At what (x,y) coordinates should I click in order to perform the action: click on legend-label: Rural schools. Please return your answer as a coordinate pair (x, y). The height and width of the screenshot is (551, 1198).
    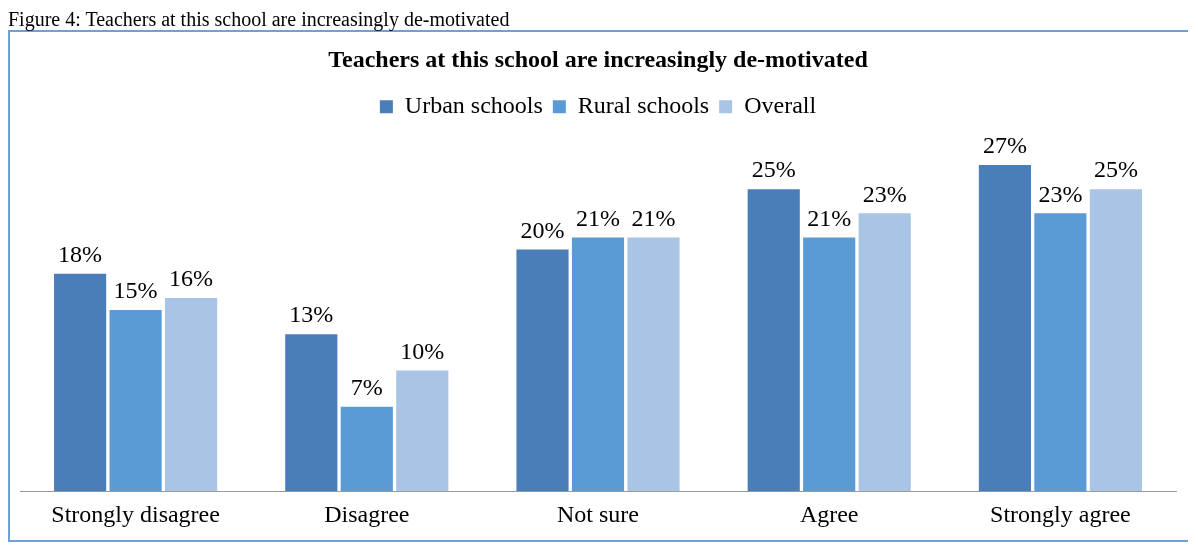
    Looking at the image, I should click on (643, 105).